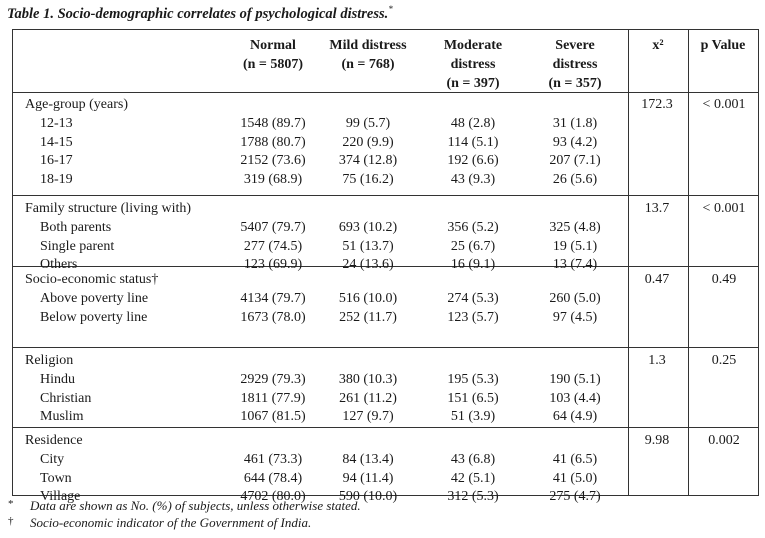  What do you see at coordinates (368, 317) in the screenshot?
I see `cell-mild: 252 (11.7)` at bounding box center [368, 317].